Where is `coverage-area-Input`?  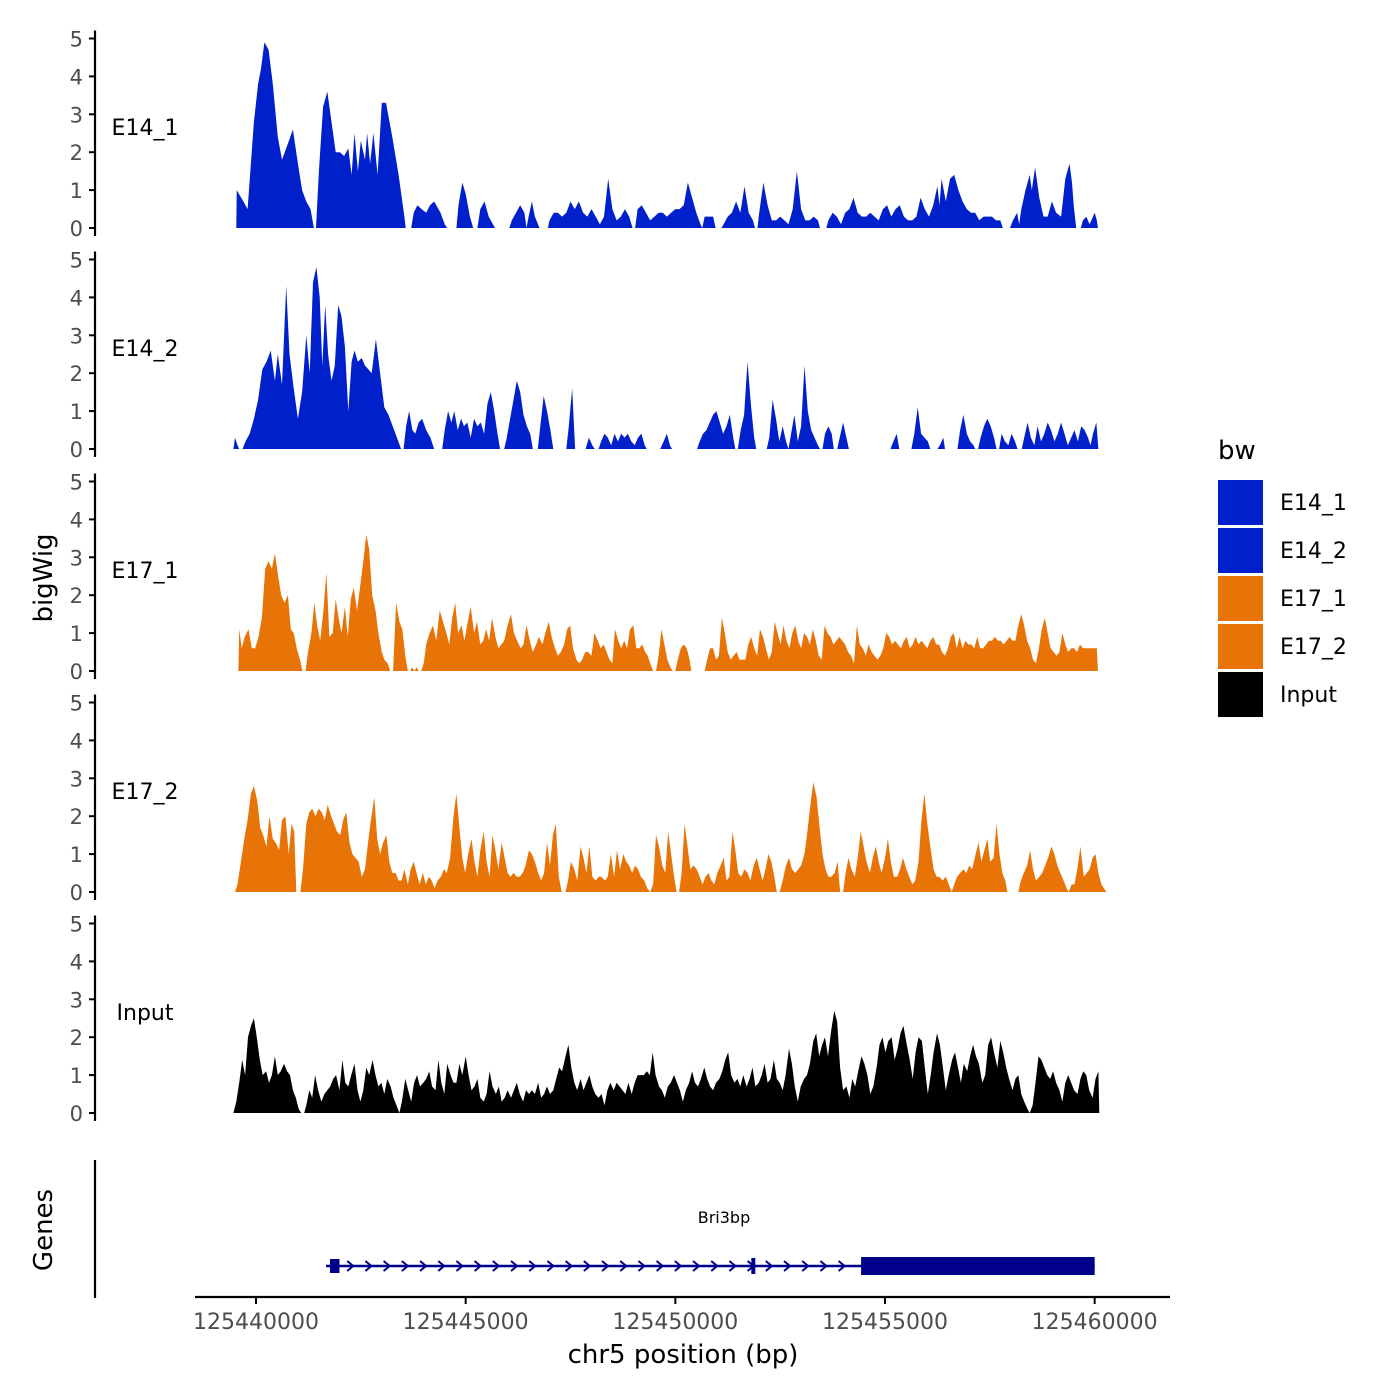
coverage-area-Input is located at coordinates (666, 1061).